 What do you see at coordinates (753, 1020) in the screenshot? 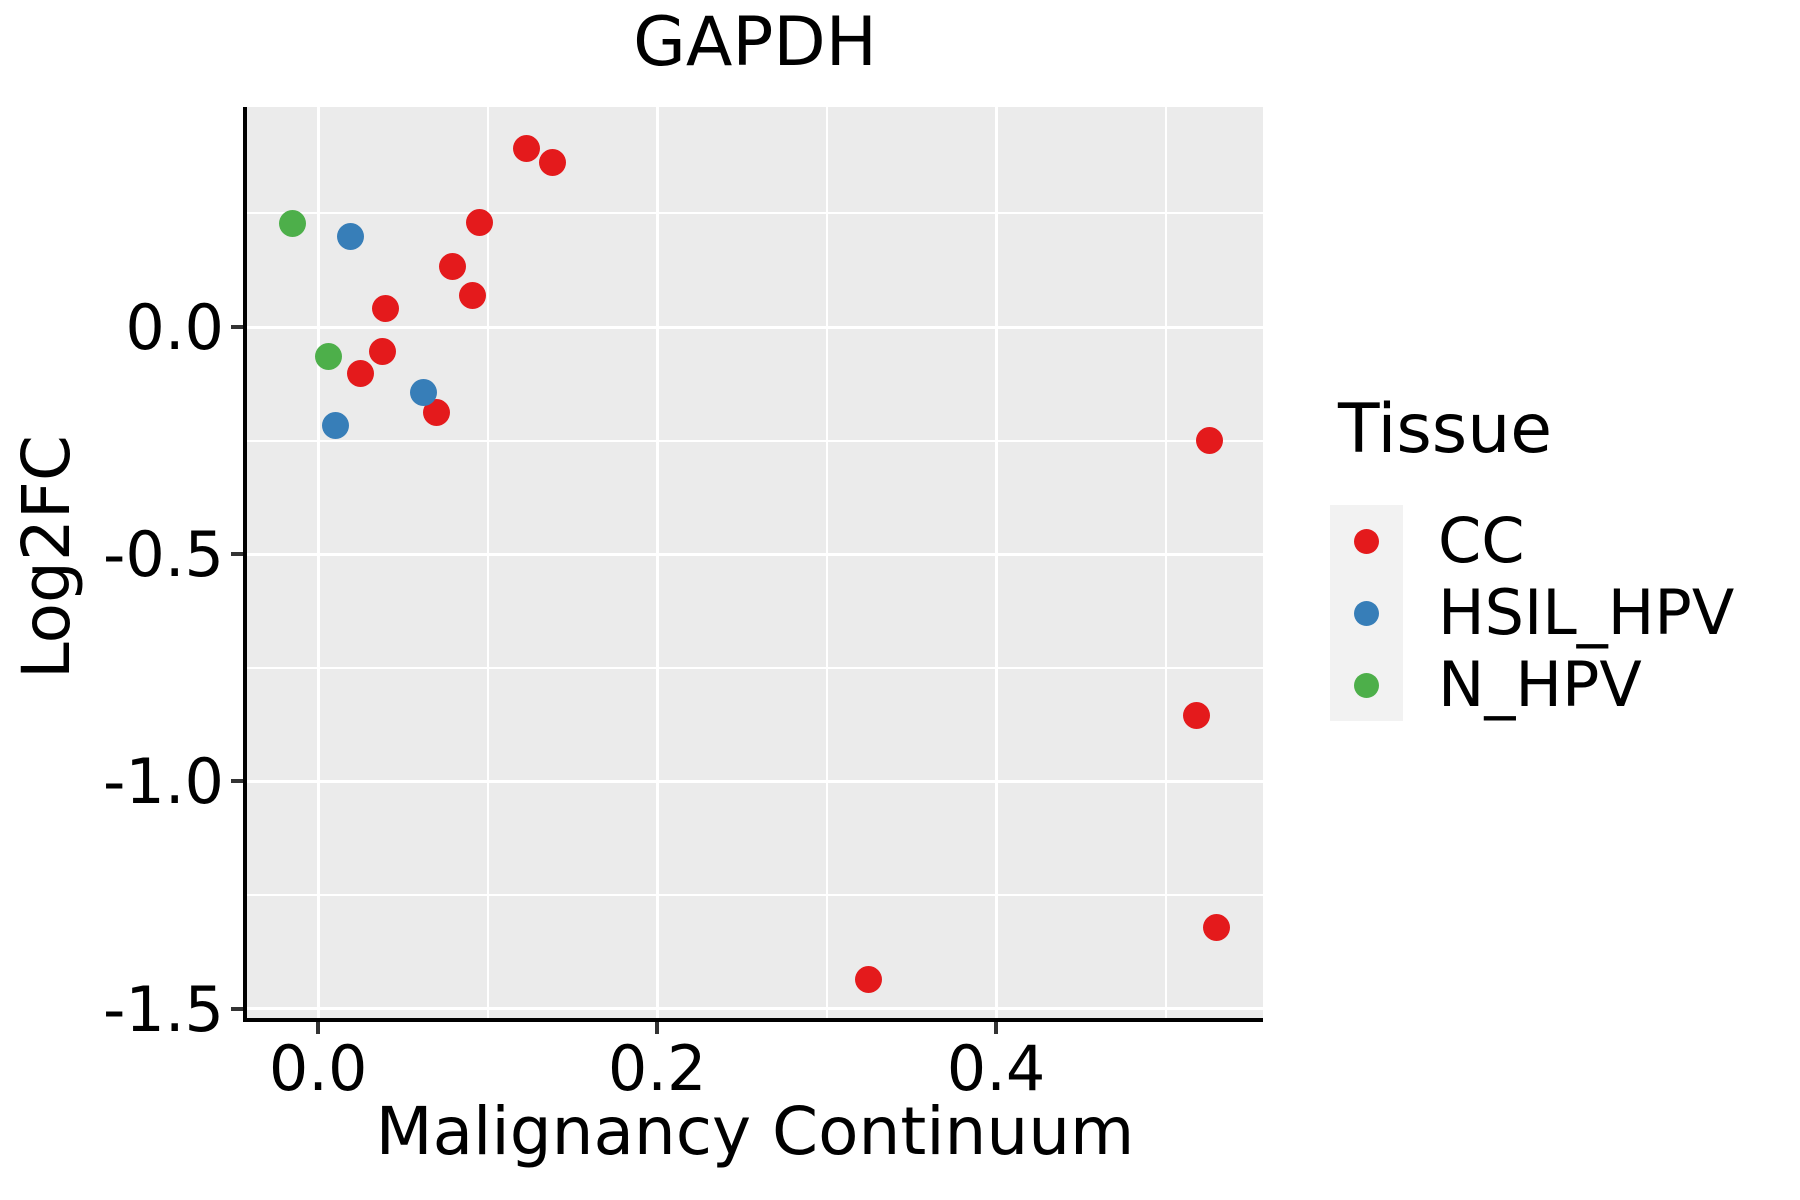
I see `x-axis-line` at bounding box center [753, 1020].